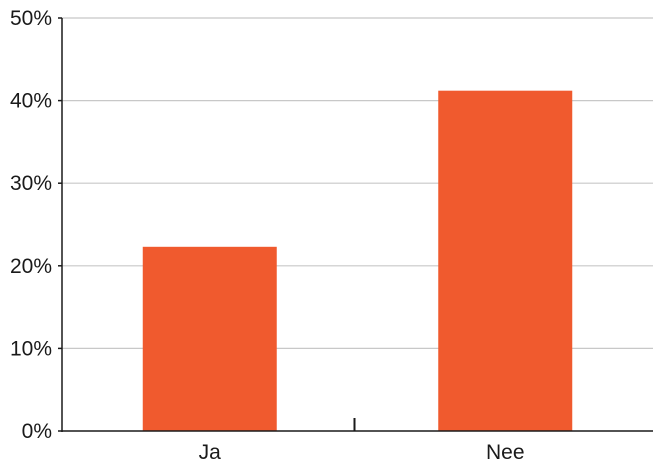 Image resolution: width=653 pixels, height=465 pixels. What do you see at coordinates (210, 452) in the screenshot?
I see `x-tick-label: Ja` at bounding box center [210, 452].